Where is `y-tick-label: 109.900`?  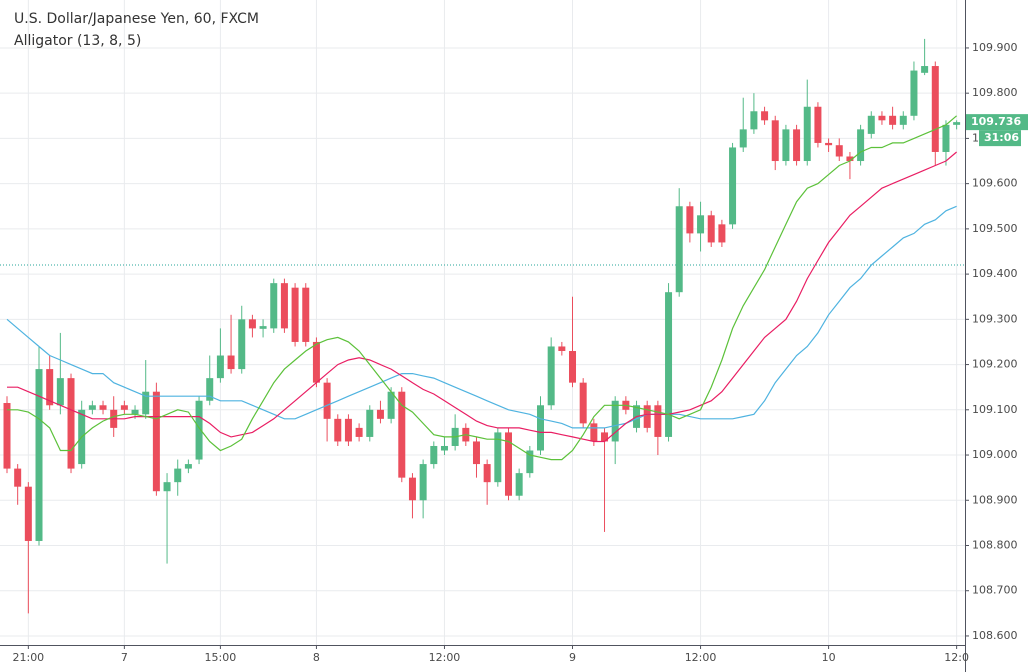 y-tick-label: 109.900 is located at coordinates (995, 47).